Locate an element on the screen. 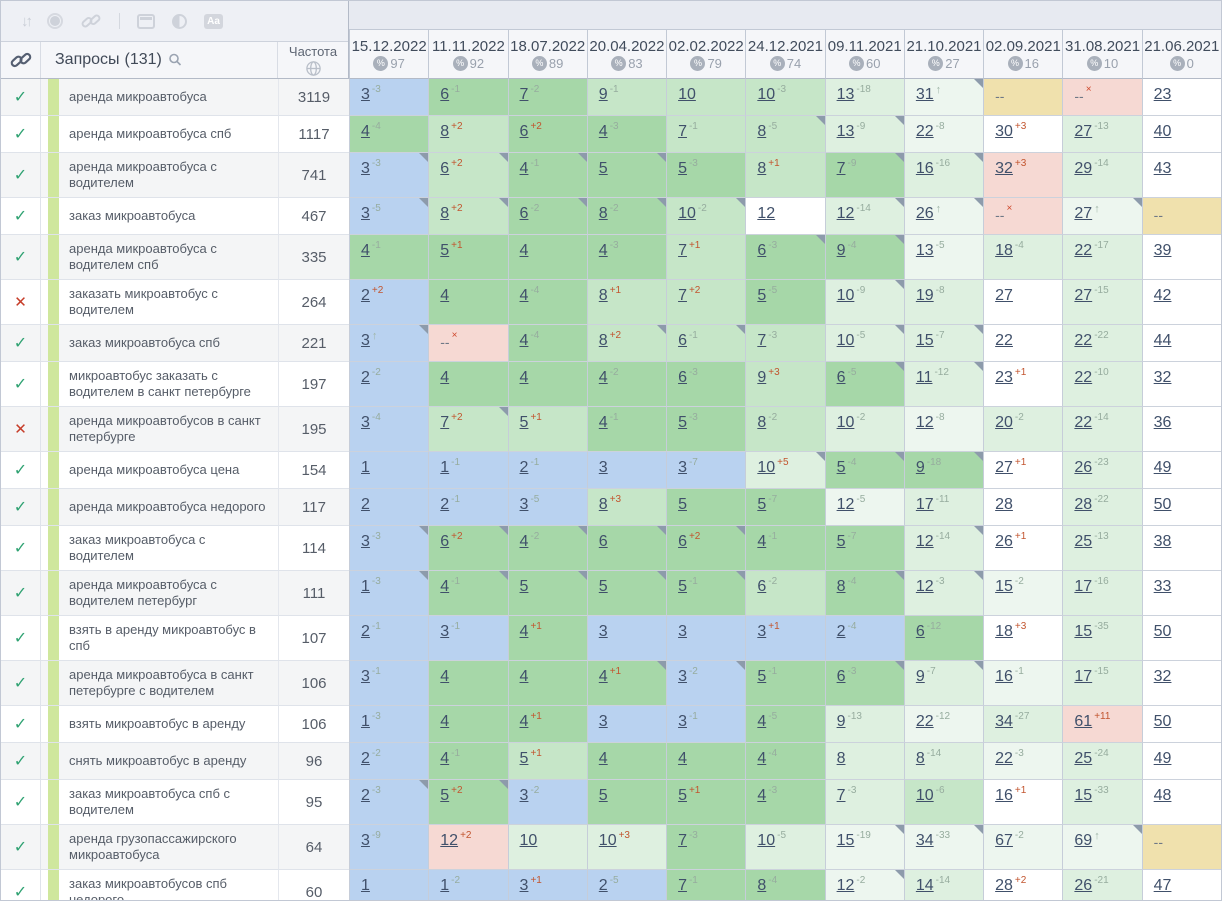 The height and width of the screenshot is (901, 1222). keyword-cell: аренда микроавтобуса спб is located at coordinates (159, 134).